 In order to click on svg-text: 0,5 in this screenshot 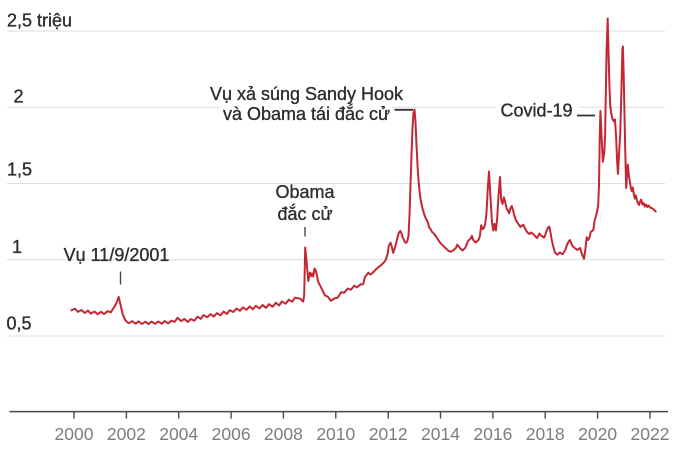, I will do `click(18, 324)`.